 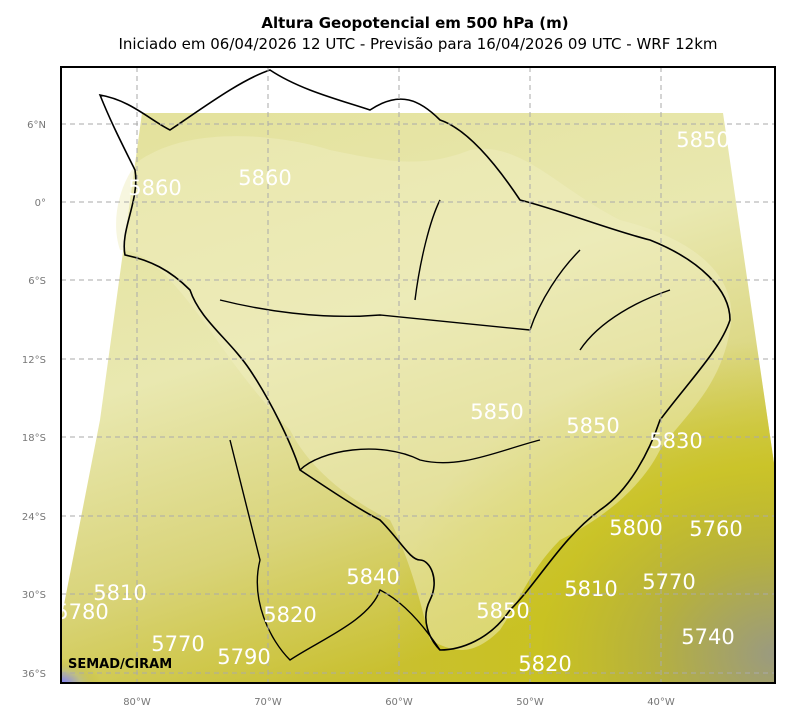 What do you see at coordinates (36, 125) in the screenshot?
I see `lat-label: 6°N` at bounding box center [36, 125].